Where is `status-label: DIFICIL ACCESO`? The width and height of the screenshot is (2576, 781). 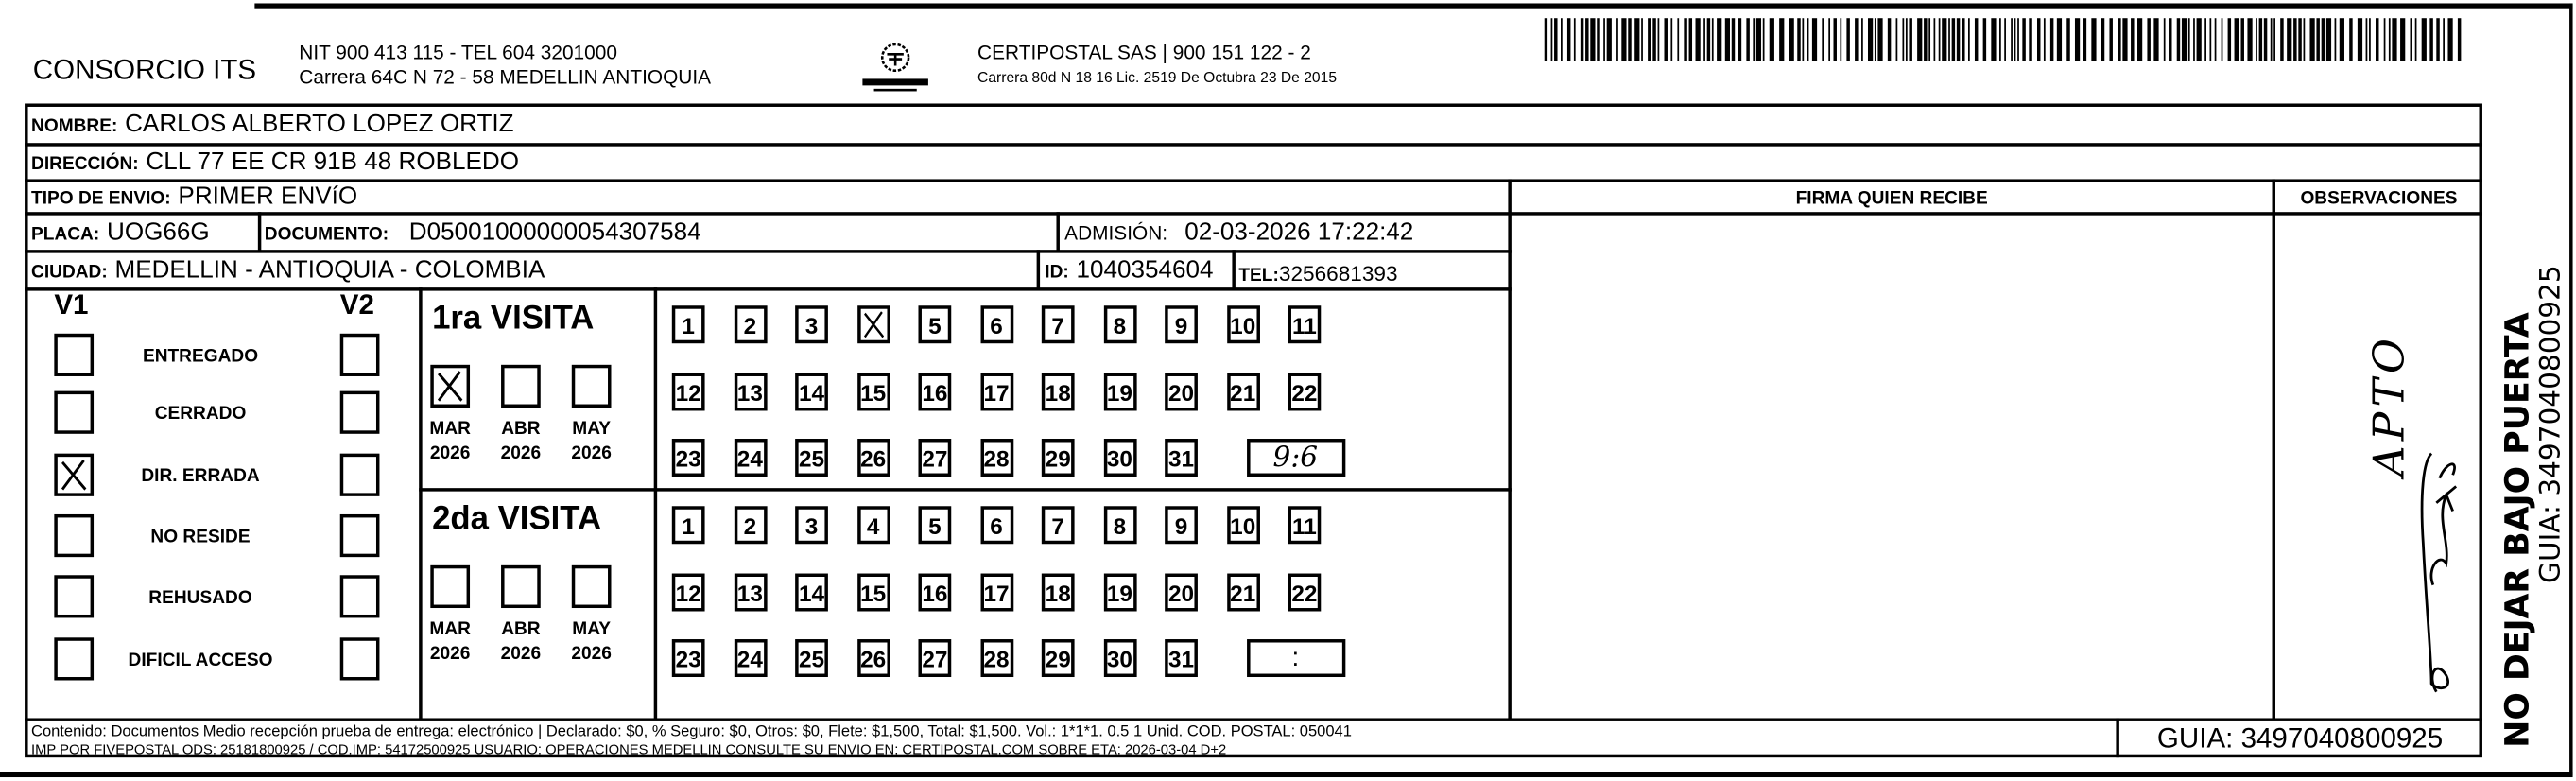
status-label: DIFICIL ACCESO is located at coordinates (200, 661).